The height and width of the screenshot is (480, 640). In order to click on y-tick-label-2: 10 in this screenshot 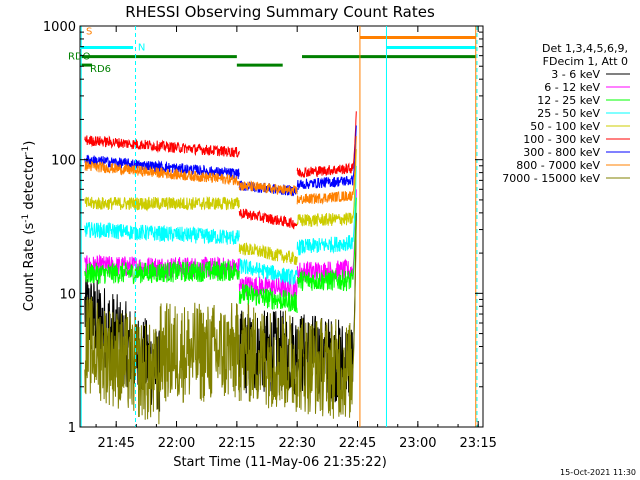, I will do `click(67, 294)`.